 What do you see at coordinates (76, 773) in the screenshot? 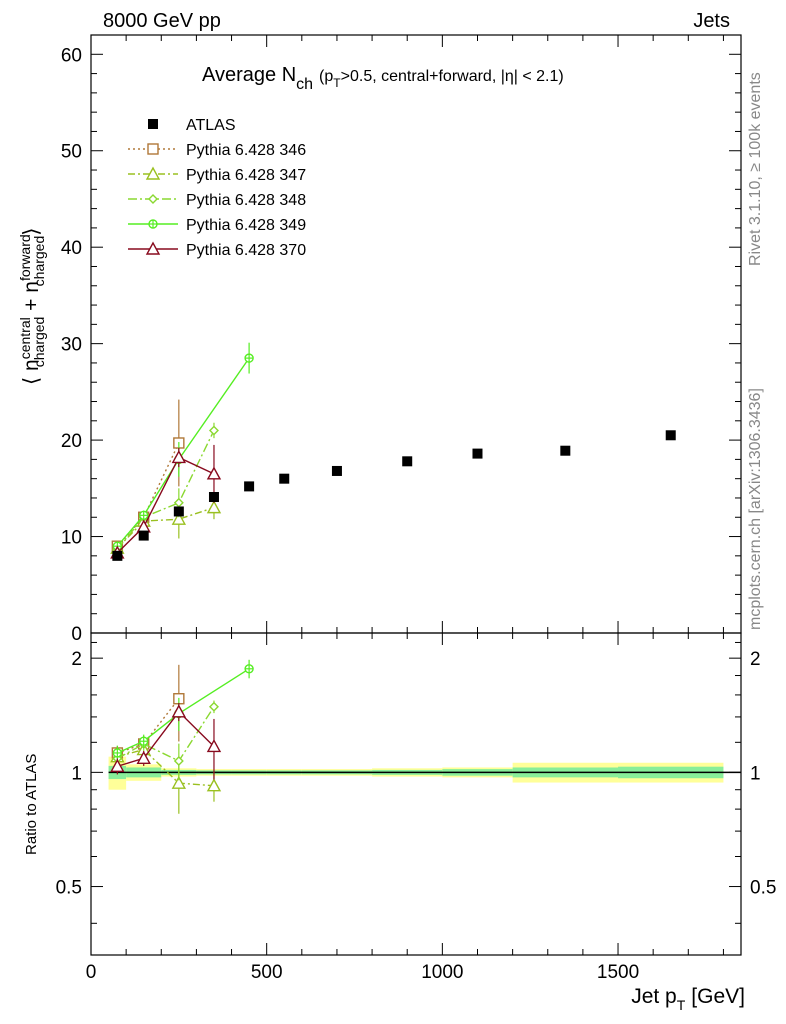
I see `ratio-y-tick-label: 1` at bounding box center [76, 773].